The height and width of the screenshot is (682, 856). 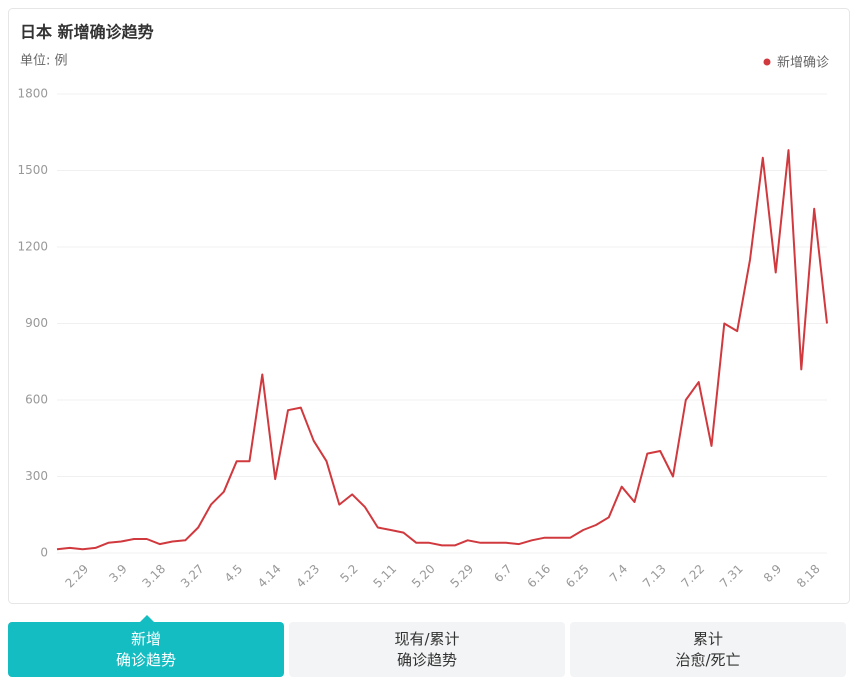 What do you see at coordinates (767, 62) in the screenshot?
I see `legend-marker` at bounding box center [767, 62].